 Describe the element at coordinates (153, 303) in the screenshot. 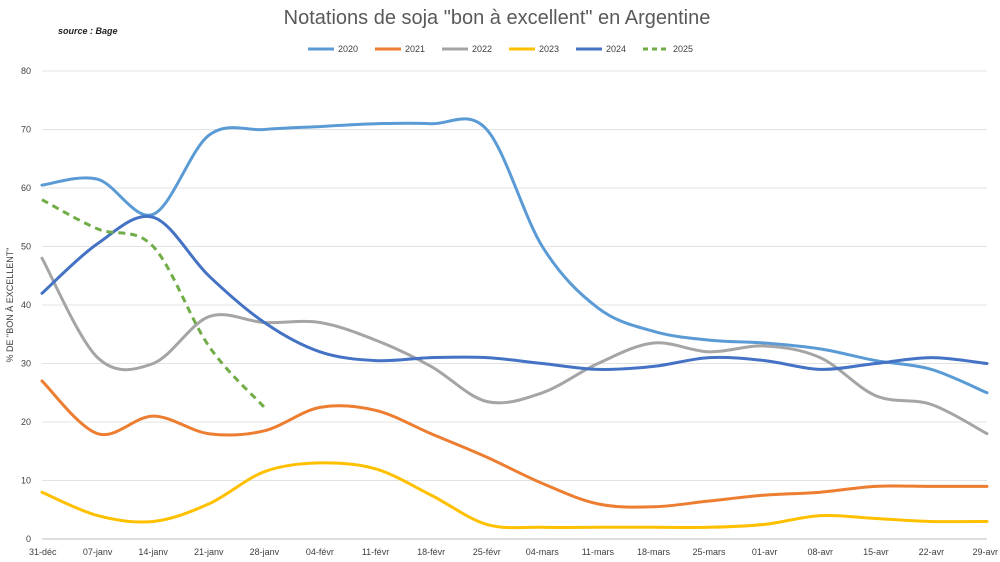

I see `series-line-2025` at that location.